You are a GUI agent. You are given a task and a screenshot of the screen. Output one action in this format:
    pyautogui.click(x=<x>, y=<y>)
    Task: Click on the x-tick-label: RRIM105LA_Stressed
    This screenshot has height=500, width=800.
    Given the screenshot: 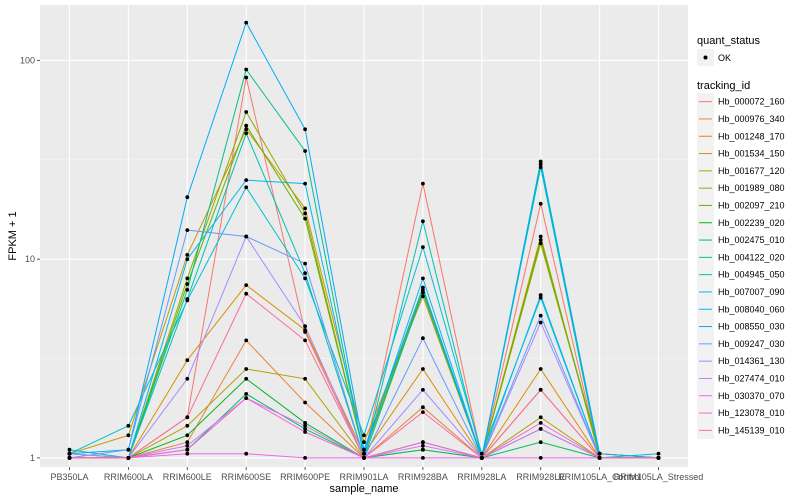 What is the action you would take?
    pyautogui.click(x=659, y=477)
    